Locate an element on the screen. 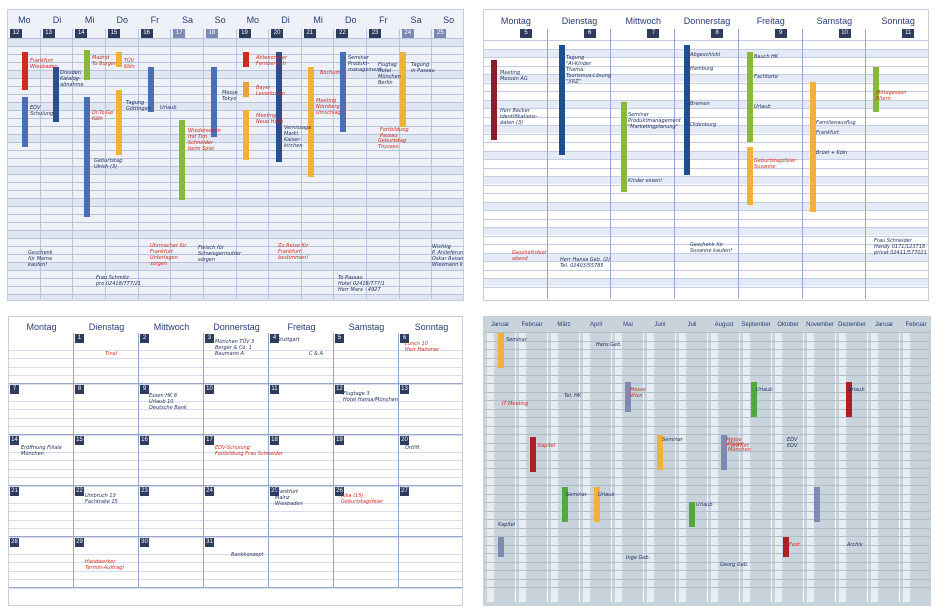 This screenshot has width=945, height=614. month-header: Mai is located at coordinates (628, 325).